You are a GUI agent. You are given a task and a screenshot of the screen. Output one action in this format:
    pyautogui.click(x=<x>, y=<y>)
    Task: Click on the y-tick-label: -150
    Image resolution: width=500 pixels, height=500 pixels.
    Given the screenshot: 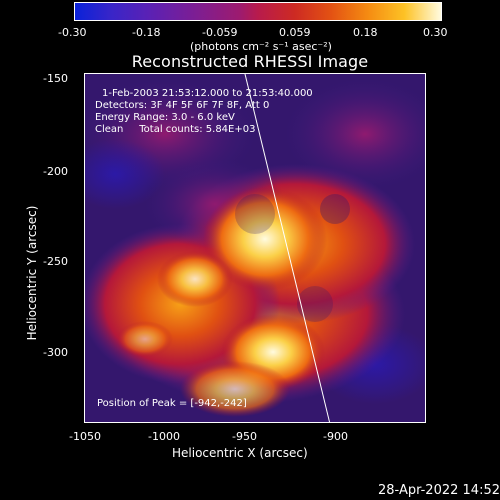 What is the action you would take?
    pyautogui.click(x=55, y=78)
    